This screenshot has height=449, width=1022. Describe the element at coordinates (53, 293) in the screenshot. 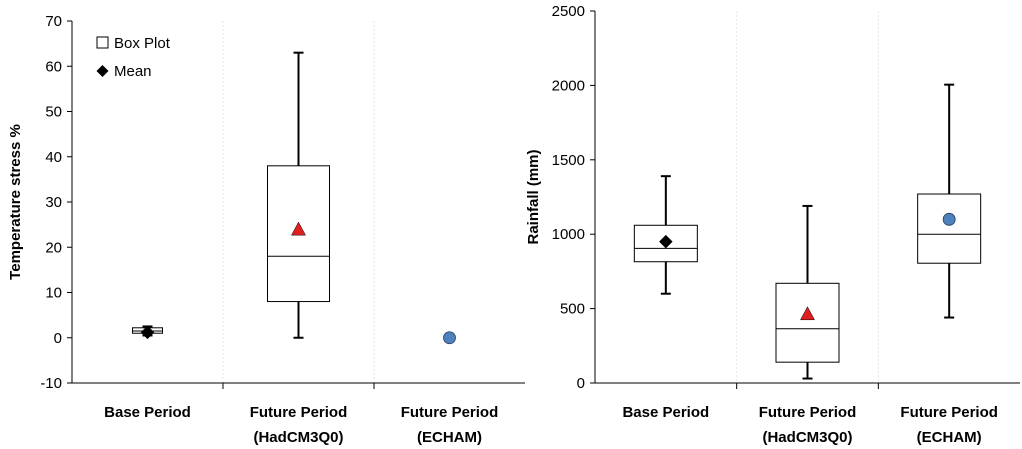

I see `y-tick-label: 10` at that location.